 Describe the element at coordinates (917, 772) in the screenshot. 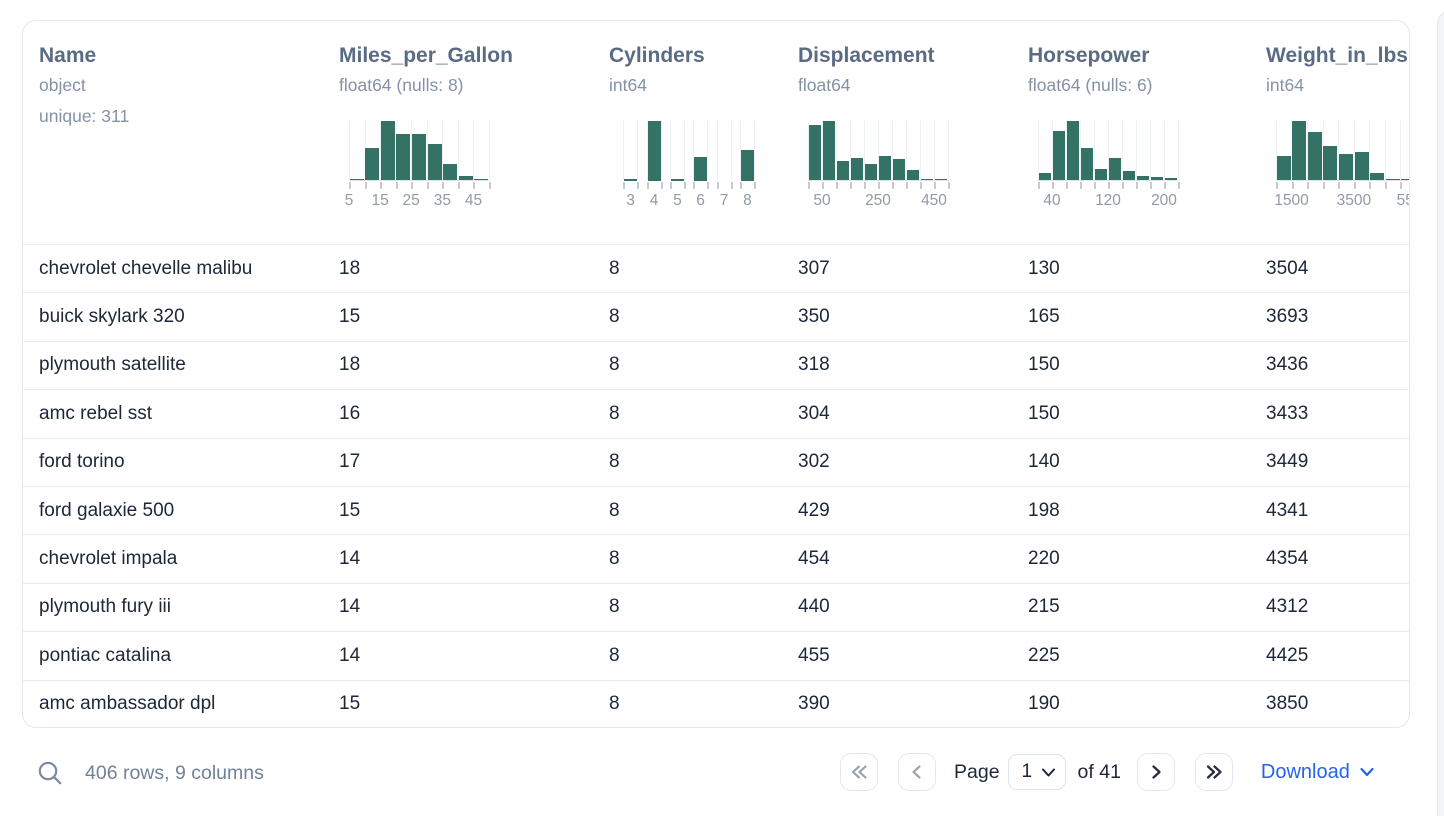

I see `prev-page-button` at that location.